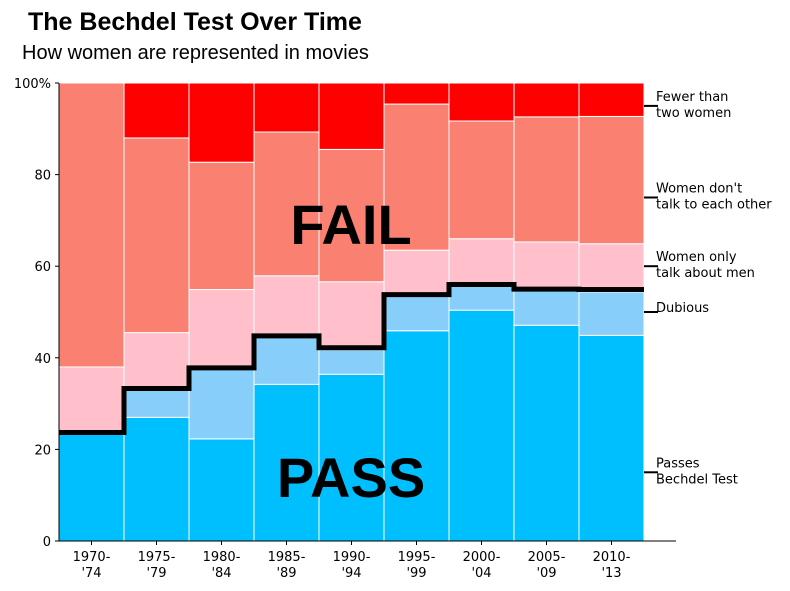 The width and height of the screenshot is (790, 591). I want to click on x-tick-label: 1990-'94, so click(352, 565).